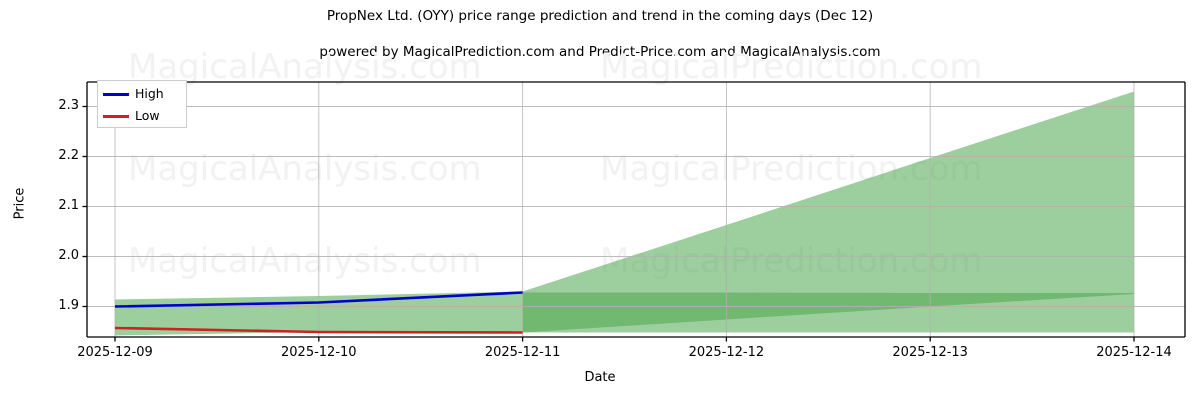 The image size is (1200, 400). I want to click on x-tick-label: 2025-12-13, so click(930, 352).